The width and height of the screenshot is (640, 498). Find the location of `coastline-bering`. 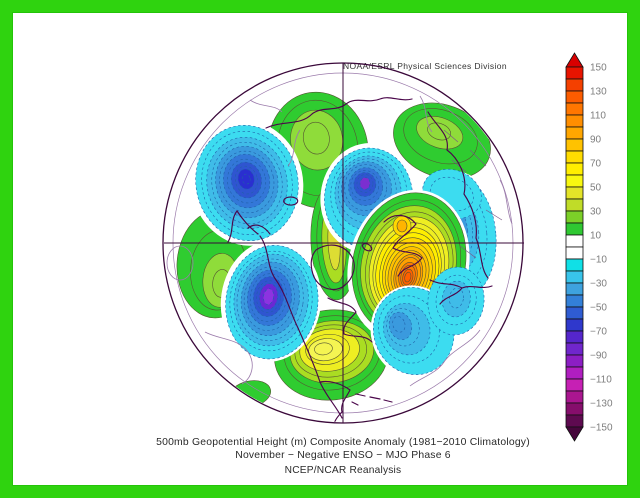

coastline-bering is located at coordinates (253, 222).